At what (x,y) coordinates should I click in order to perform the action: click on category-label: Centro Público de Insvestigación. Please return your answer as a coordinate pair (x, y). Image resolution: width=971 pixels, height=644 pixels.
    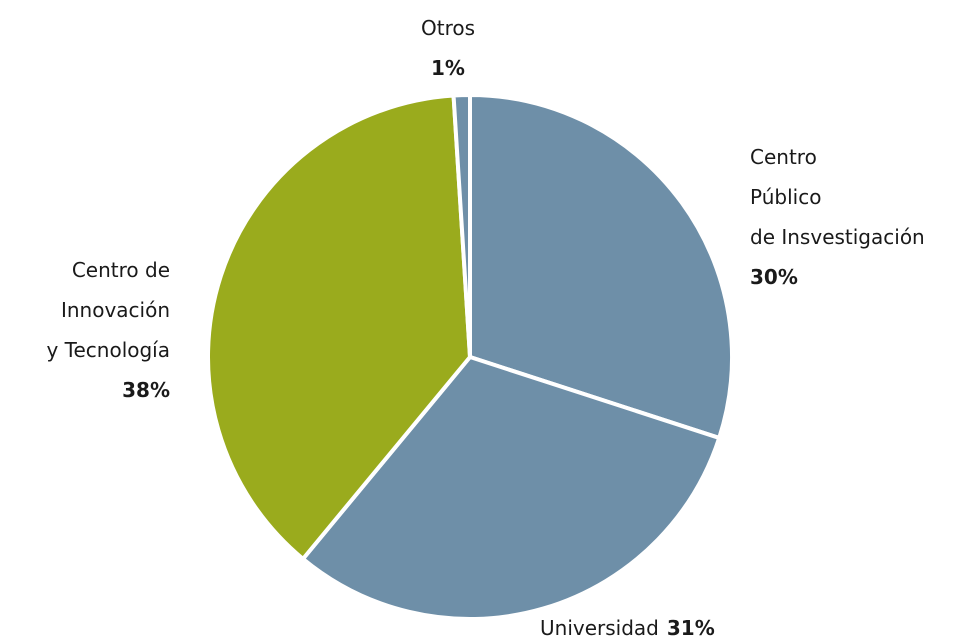
    Looking at the image, I should click on (837, 197).